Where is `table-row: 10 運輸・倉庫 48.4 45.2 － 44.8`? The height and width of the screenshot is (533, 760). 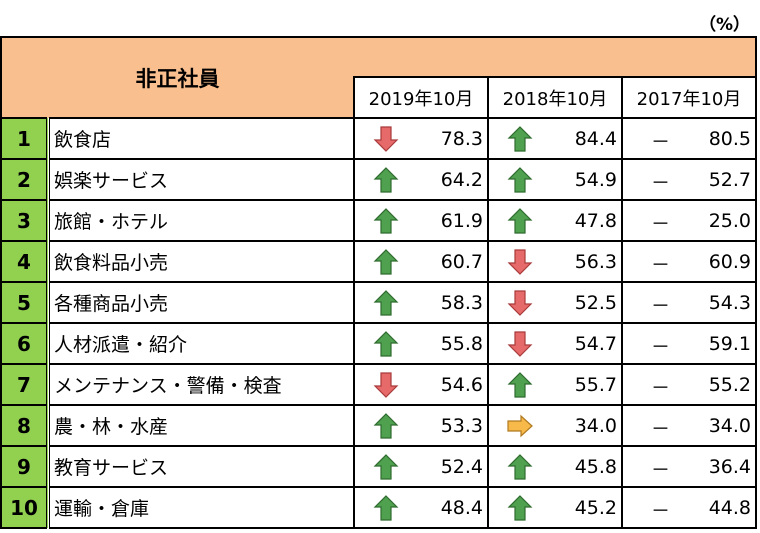 table-row: 10 運輸・倉庫 48.4 45.2 － 44.8 is located at coordinates (378, 507).